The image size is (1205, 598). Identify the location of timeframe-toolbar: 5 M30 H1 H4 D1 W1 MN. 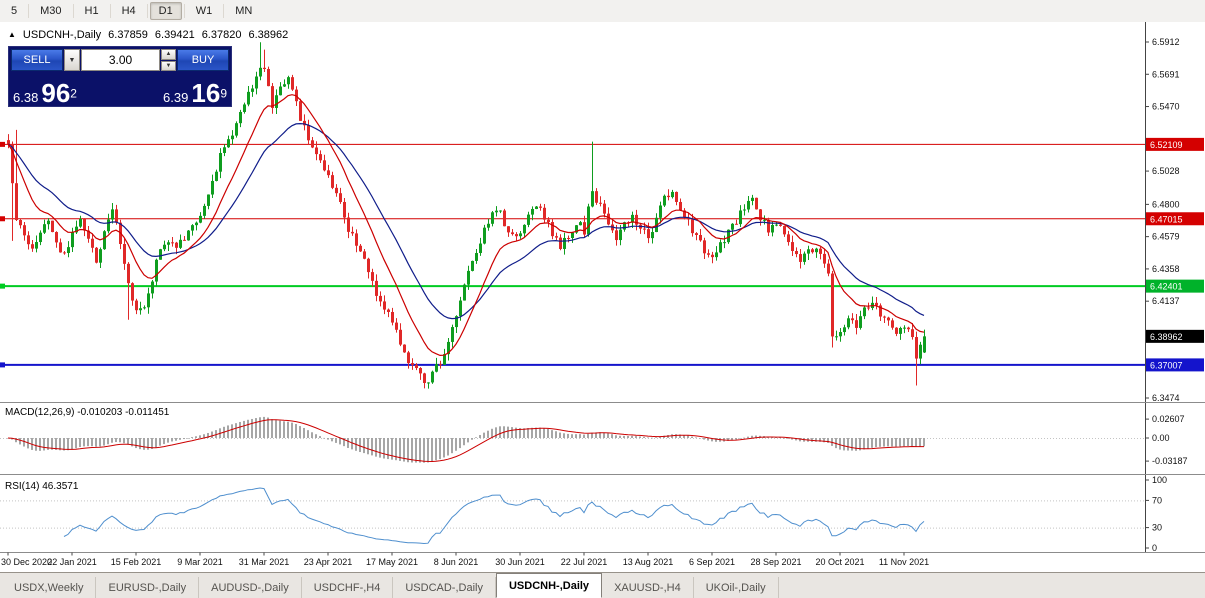
(602, 11).